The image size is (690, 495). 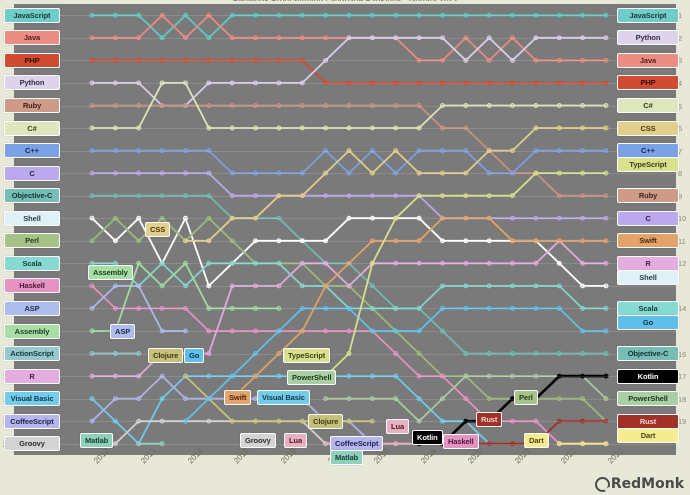 What do you see at coordinates (32, 83) in the screenshot?
I see `left-label-python: Python` at bounding box center [32, 83].